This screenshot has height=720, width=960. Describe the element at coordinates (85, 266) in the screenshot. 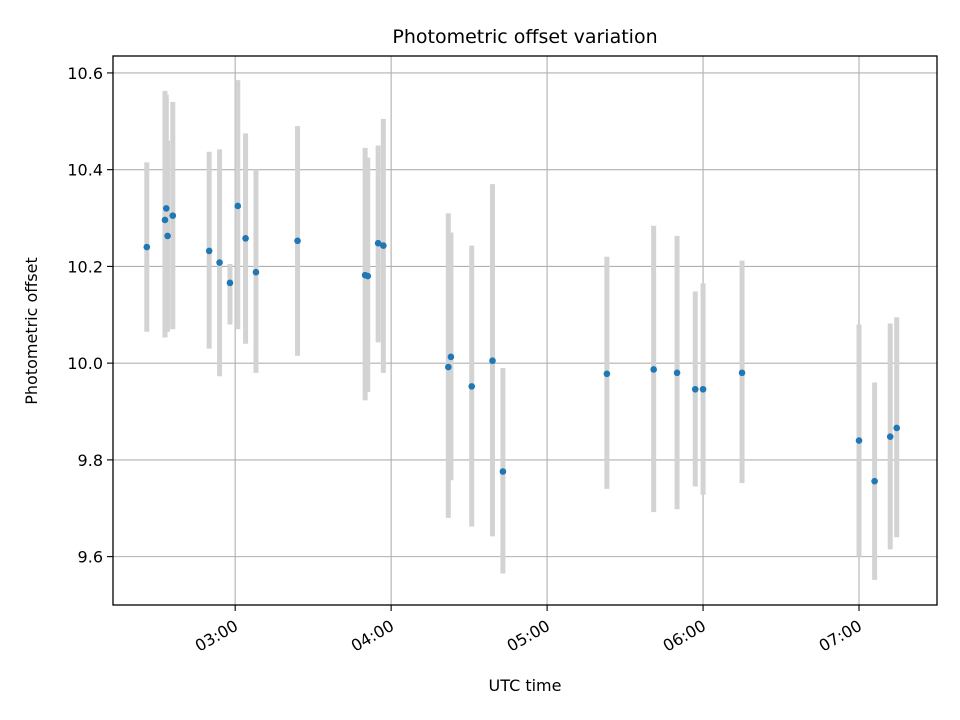

I see `y-tick-label: 10.2` at that location.